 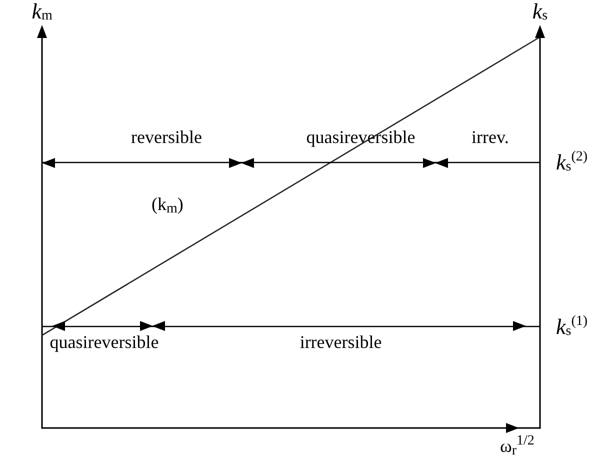 I want to click on ref-line-label: ks(2), so click(x=572, y=162).